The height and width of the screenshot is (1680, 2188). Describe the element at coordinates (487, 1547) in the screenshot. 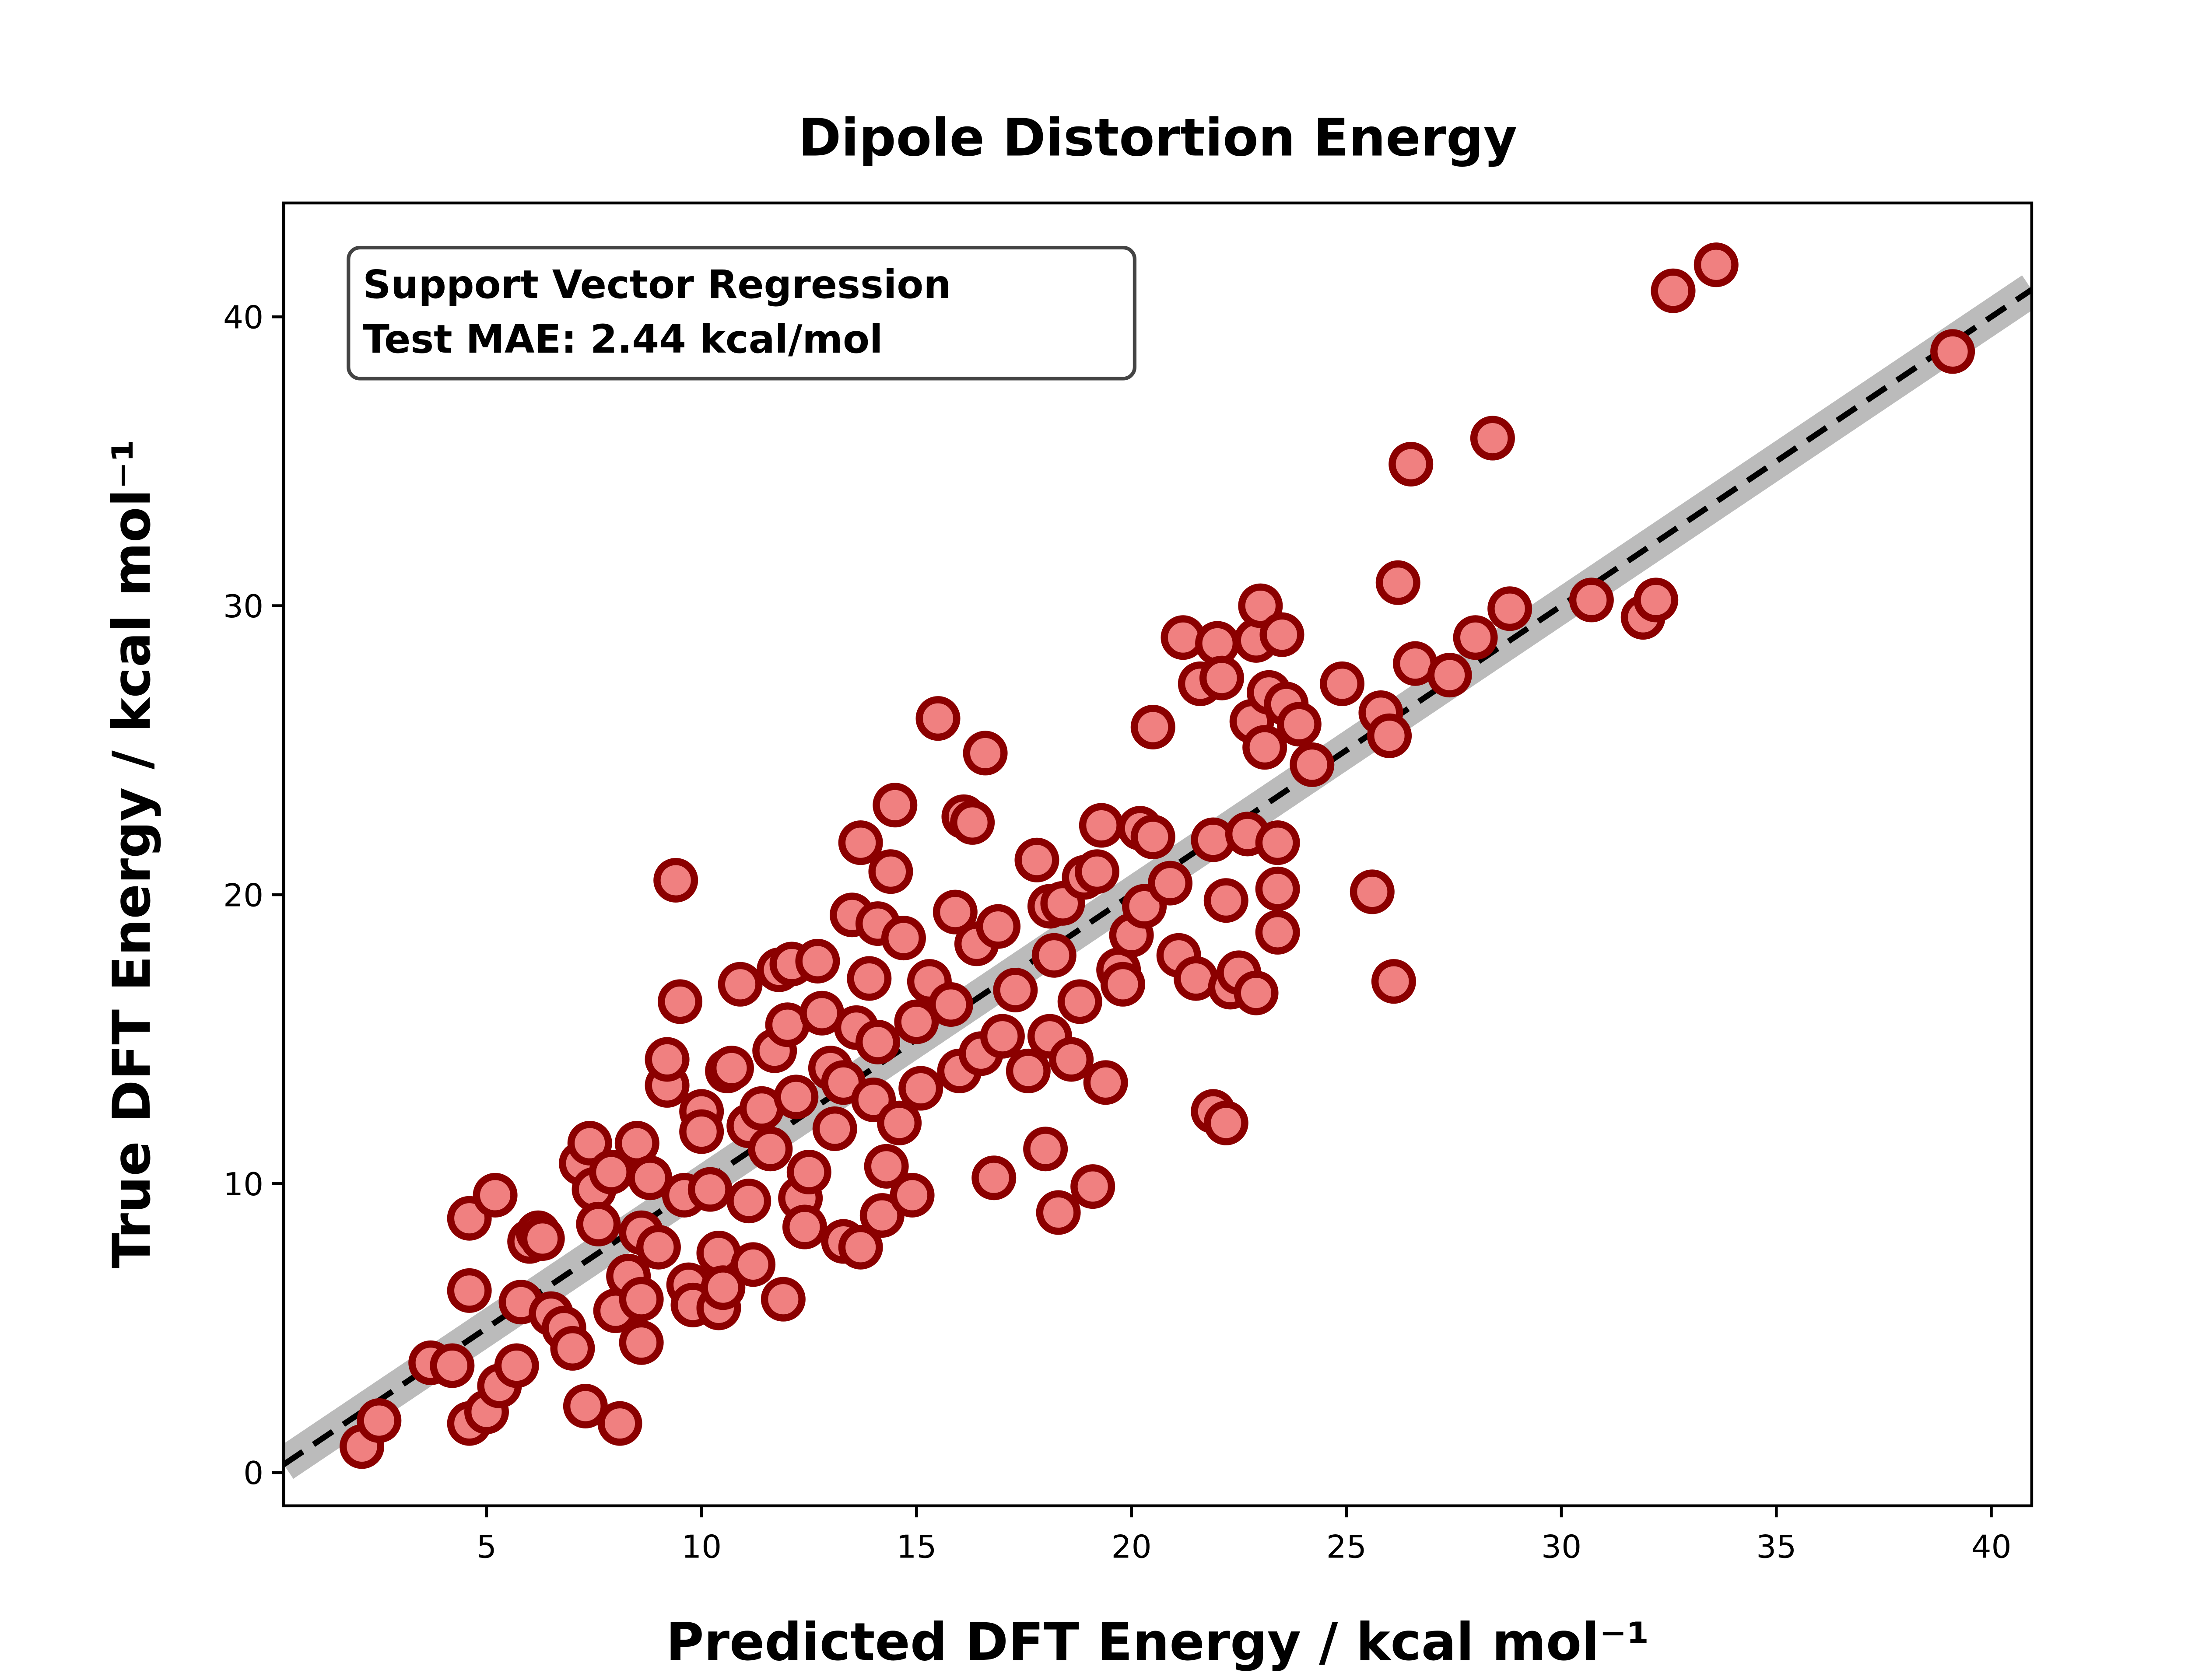

I see `x-tick-label: 5` at that location.